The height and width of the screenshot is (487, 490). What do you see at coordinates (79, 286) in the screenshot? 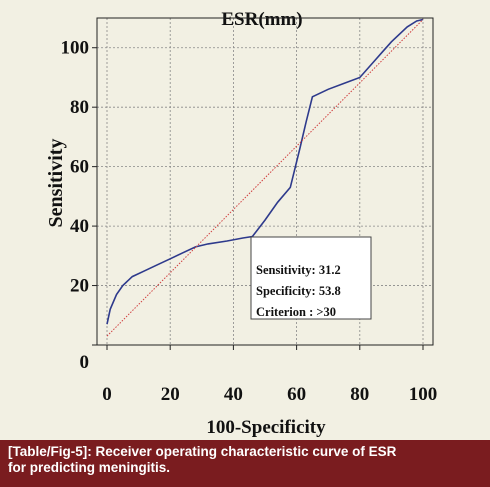
I see `y-tick-label: 20` at bounding box center [79, 286].